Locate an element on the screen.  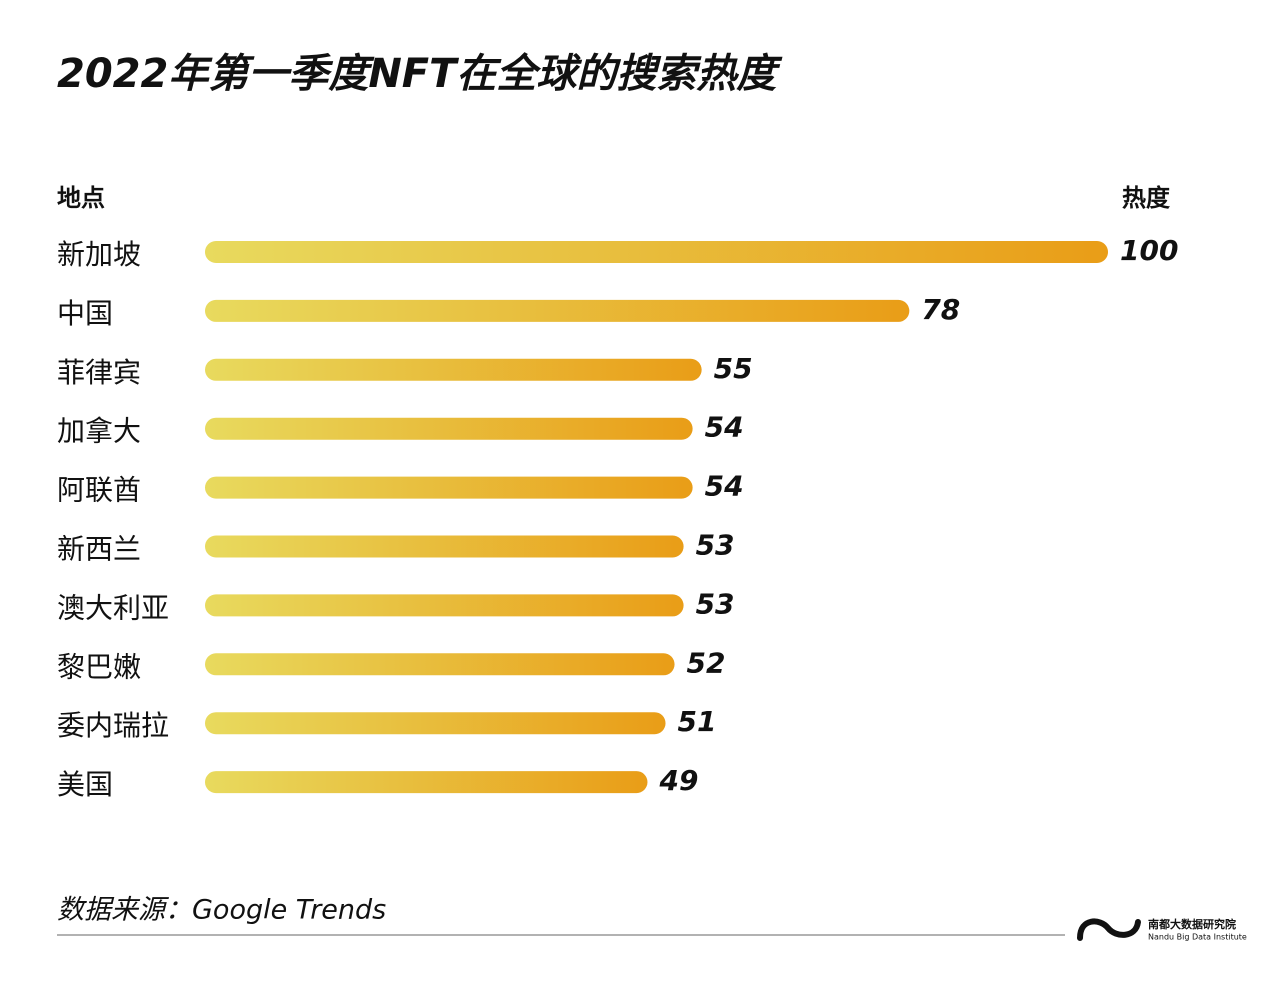
value-header: 热度 is located at coordinates (1146, 198).